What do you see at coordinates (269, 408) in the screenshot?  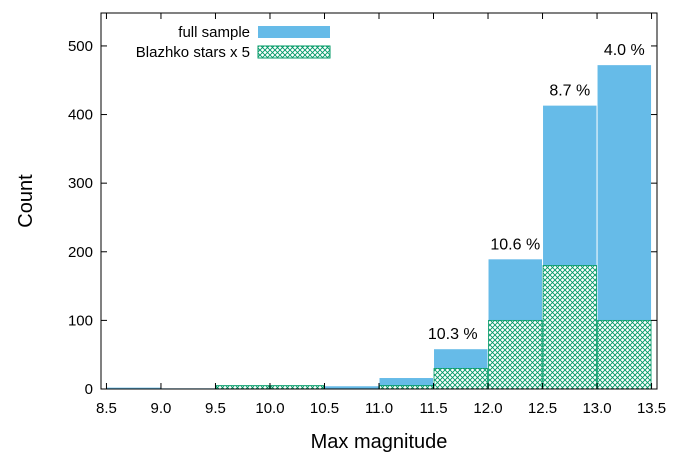 I see `x-tick-label: 10.0` at bounding box center [269, 408].